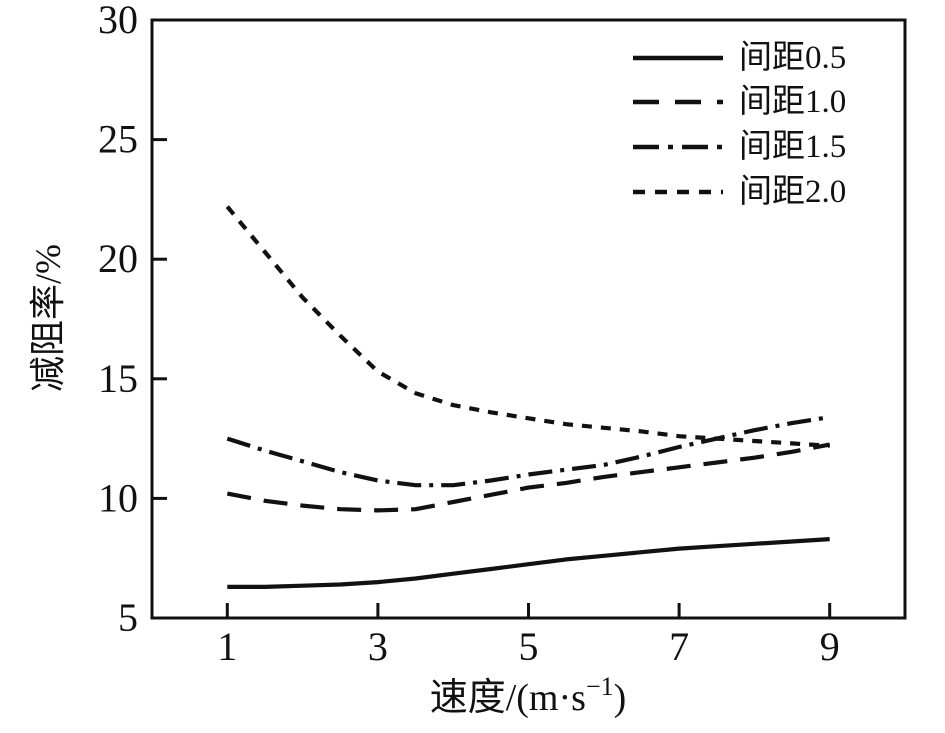 Image resolution: width=945 pixels, height=733 pixels. Describe the element at coordinates (118, 258) in the screenshot. I see `y-tick-label: 20` at that location.